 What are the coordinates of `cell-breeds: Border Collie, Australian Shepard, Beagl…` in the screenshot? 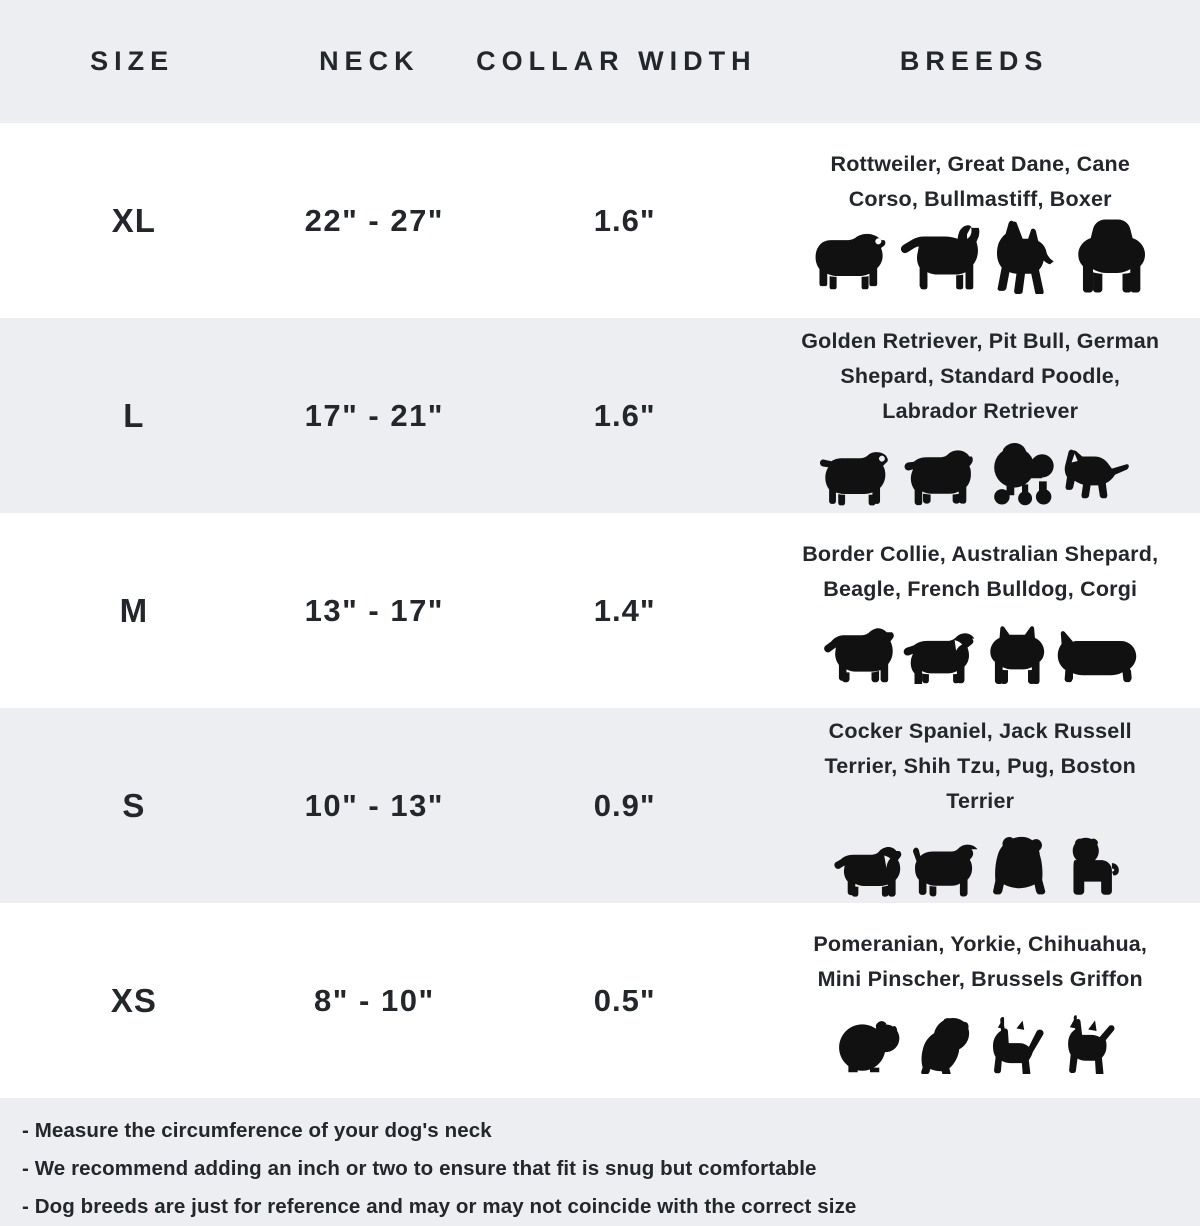 It's located at (989, 611).